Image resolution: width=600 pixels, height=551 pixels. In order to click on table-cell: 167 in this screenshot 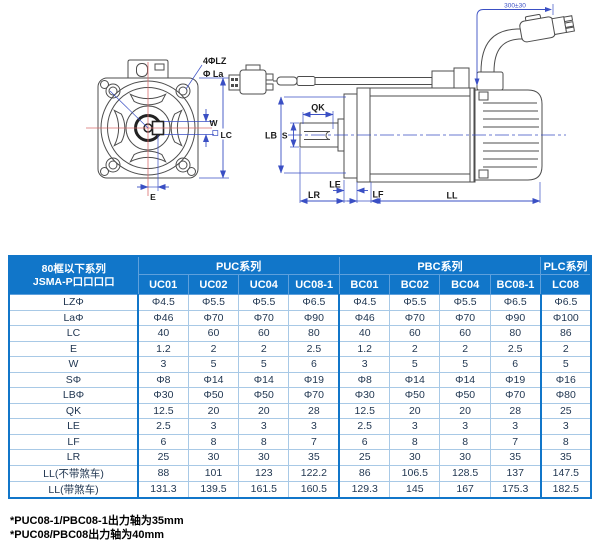, I will do `click(465, 489)`.